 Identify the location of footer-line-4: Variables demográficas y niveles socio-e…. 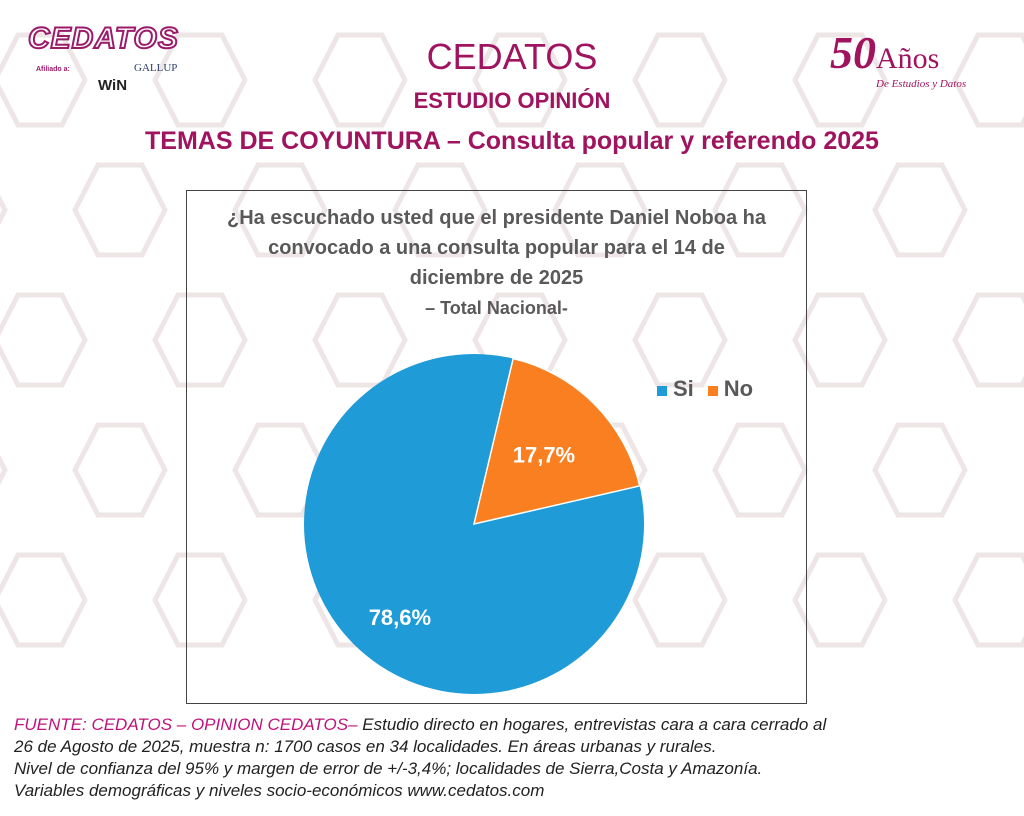
(279, 790).